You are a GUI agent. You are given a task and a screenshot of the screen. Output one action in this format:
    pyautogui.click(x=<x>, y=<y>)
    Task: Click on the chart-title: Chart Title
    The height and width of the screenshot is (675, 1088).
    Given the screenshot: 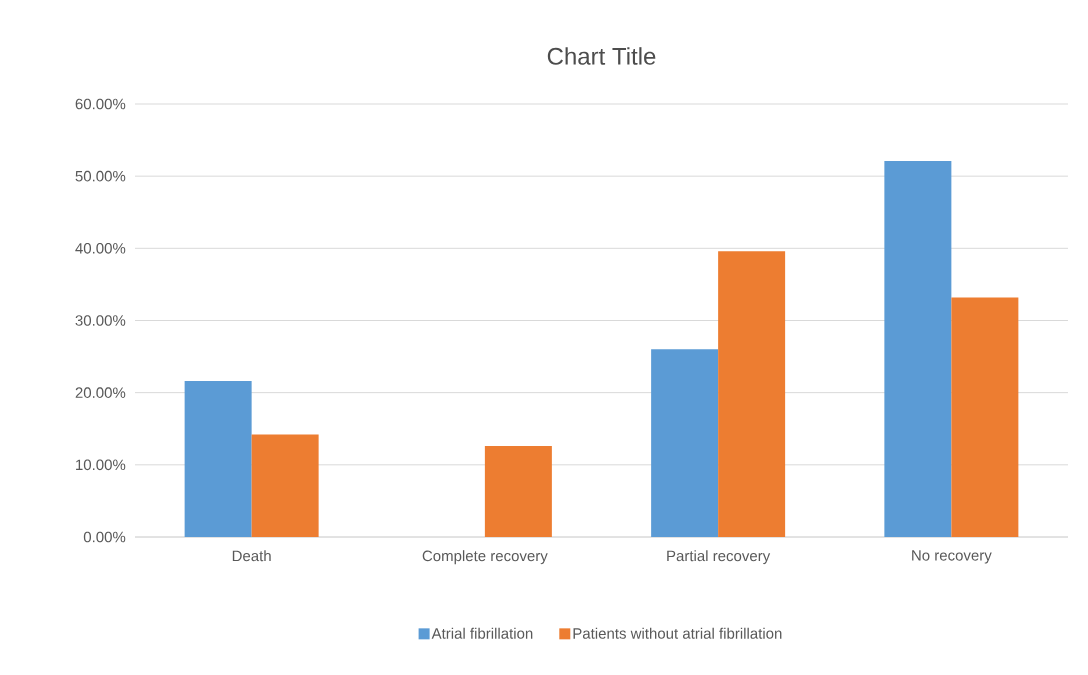 What is the action you would take?
    pyautogui.click(x=601, y=56)
    